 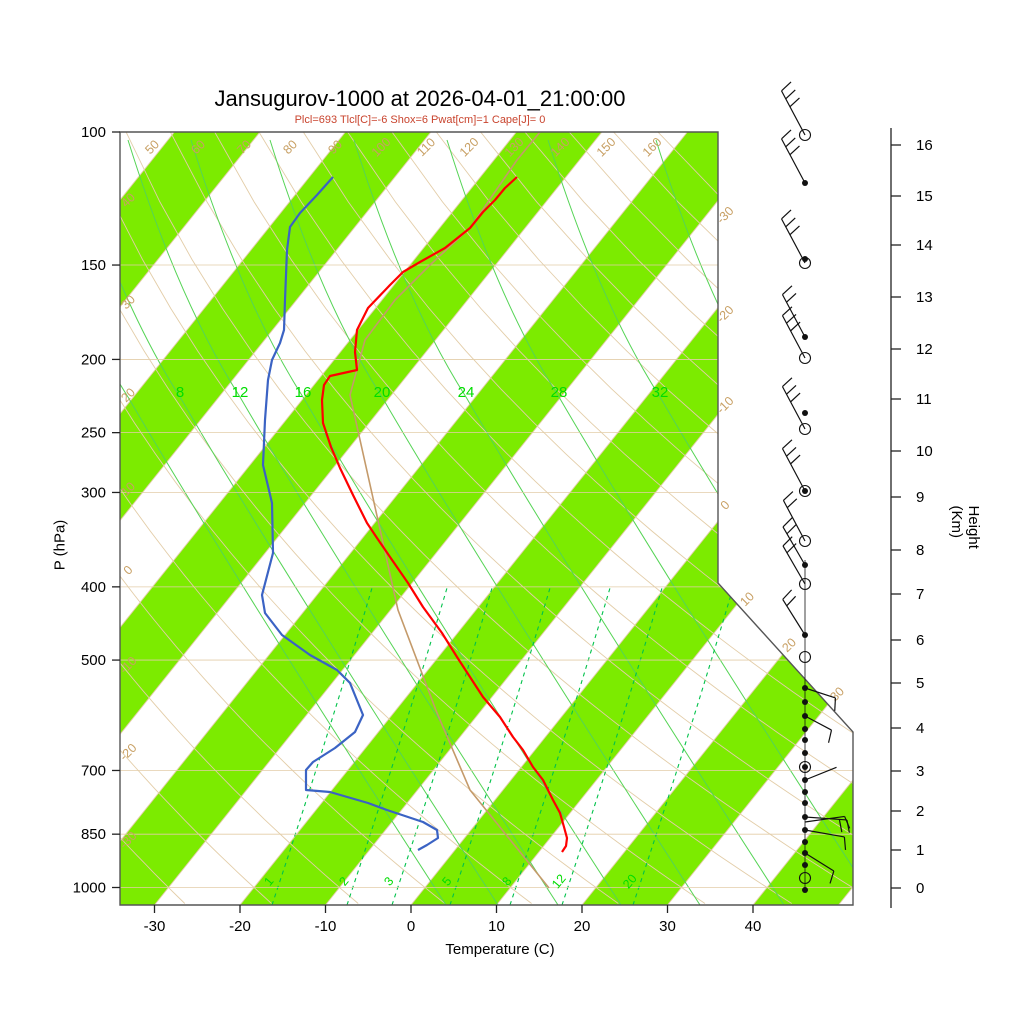 I want to click on pressure-tick-label: 250, so click(x=93, y=433).